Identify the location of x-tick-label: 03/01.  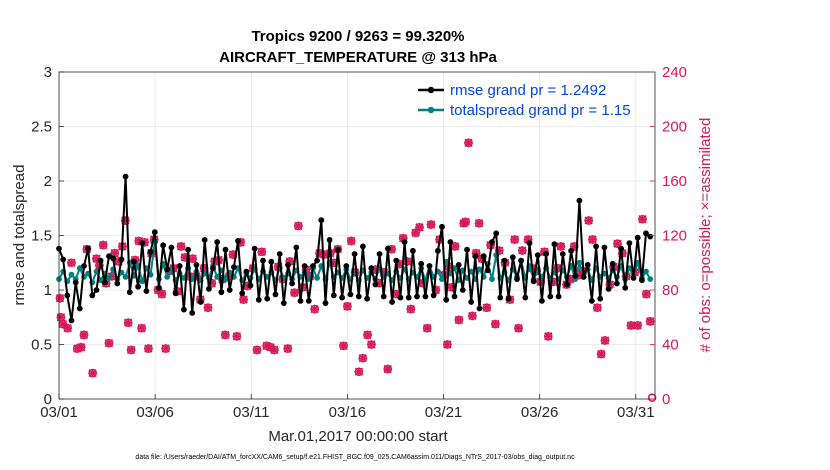
(59, 412).